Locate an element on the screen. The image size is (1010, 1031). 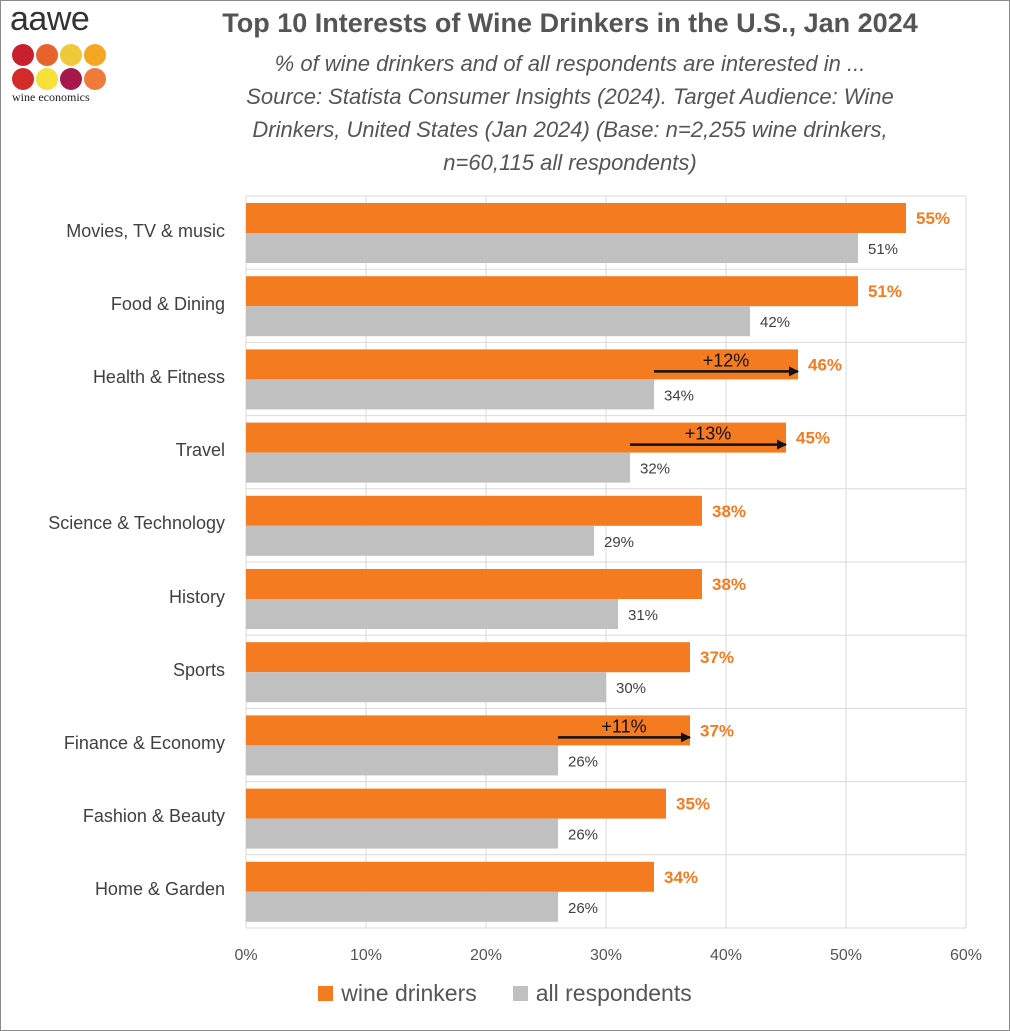
category-label: Science & Technology is located at coordinates (136, 523).